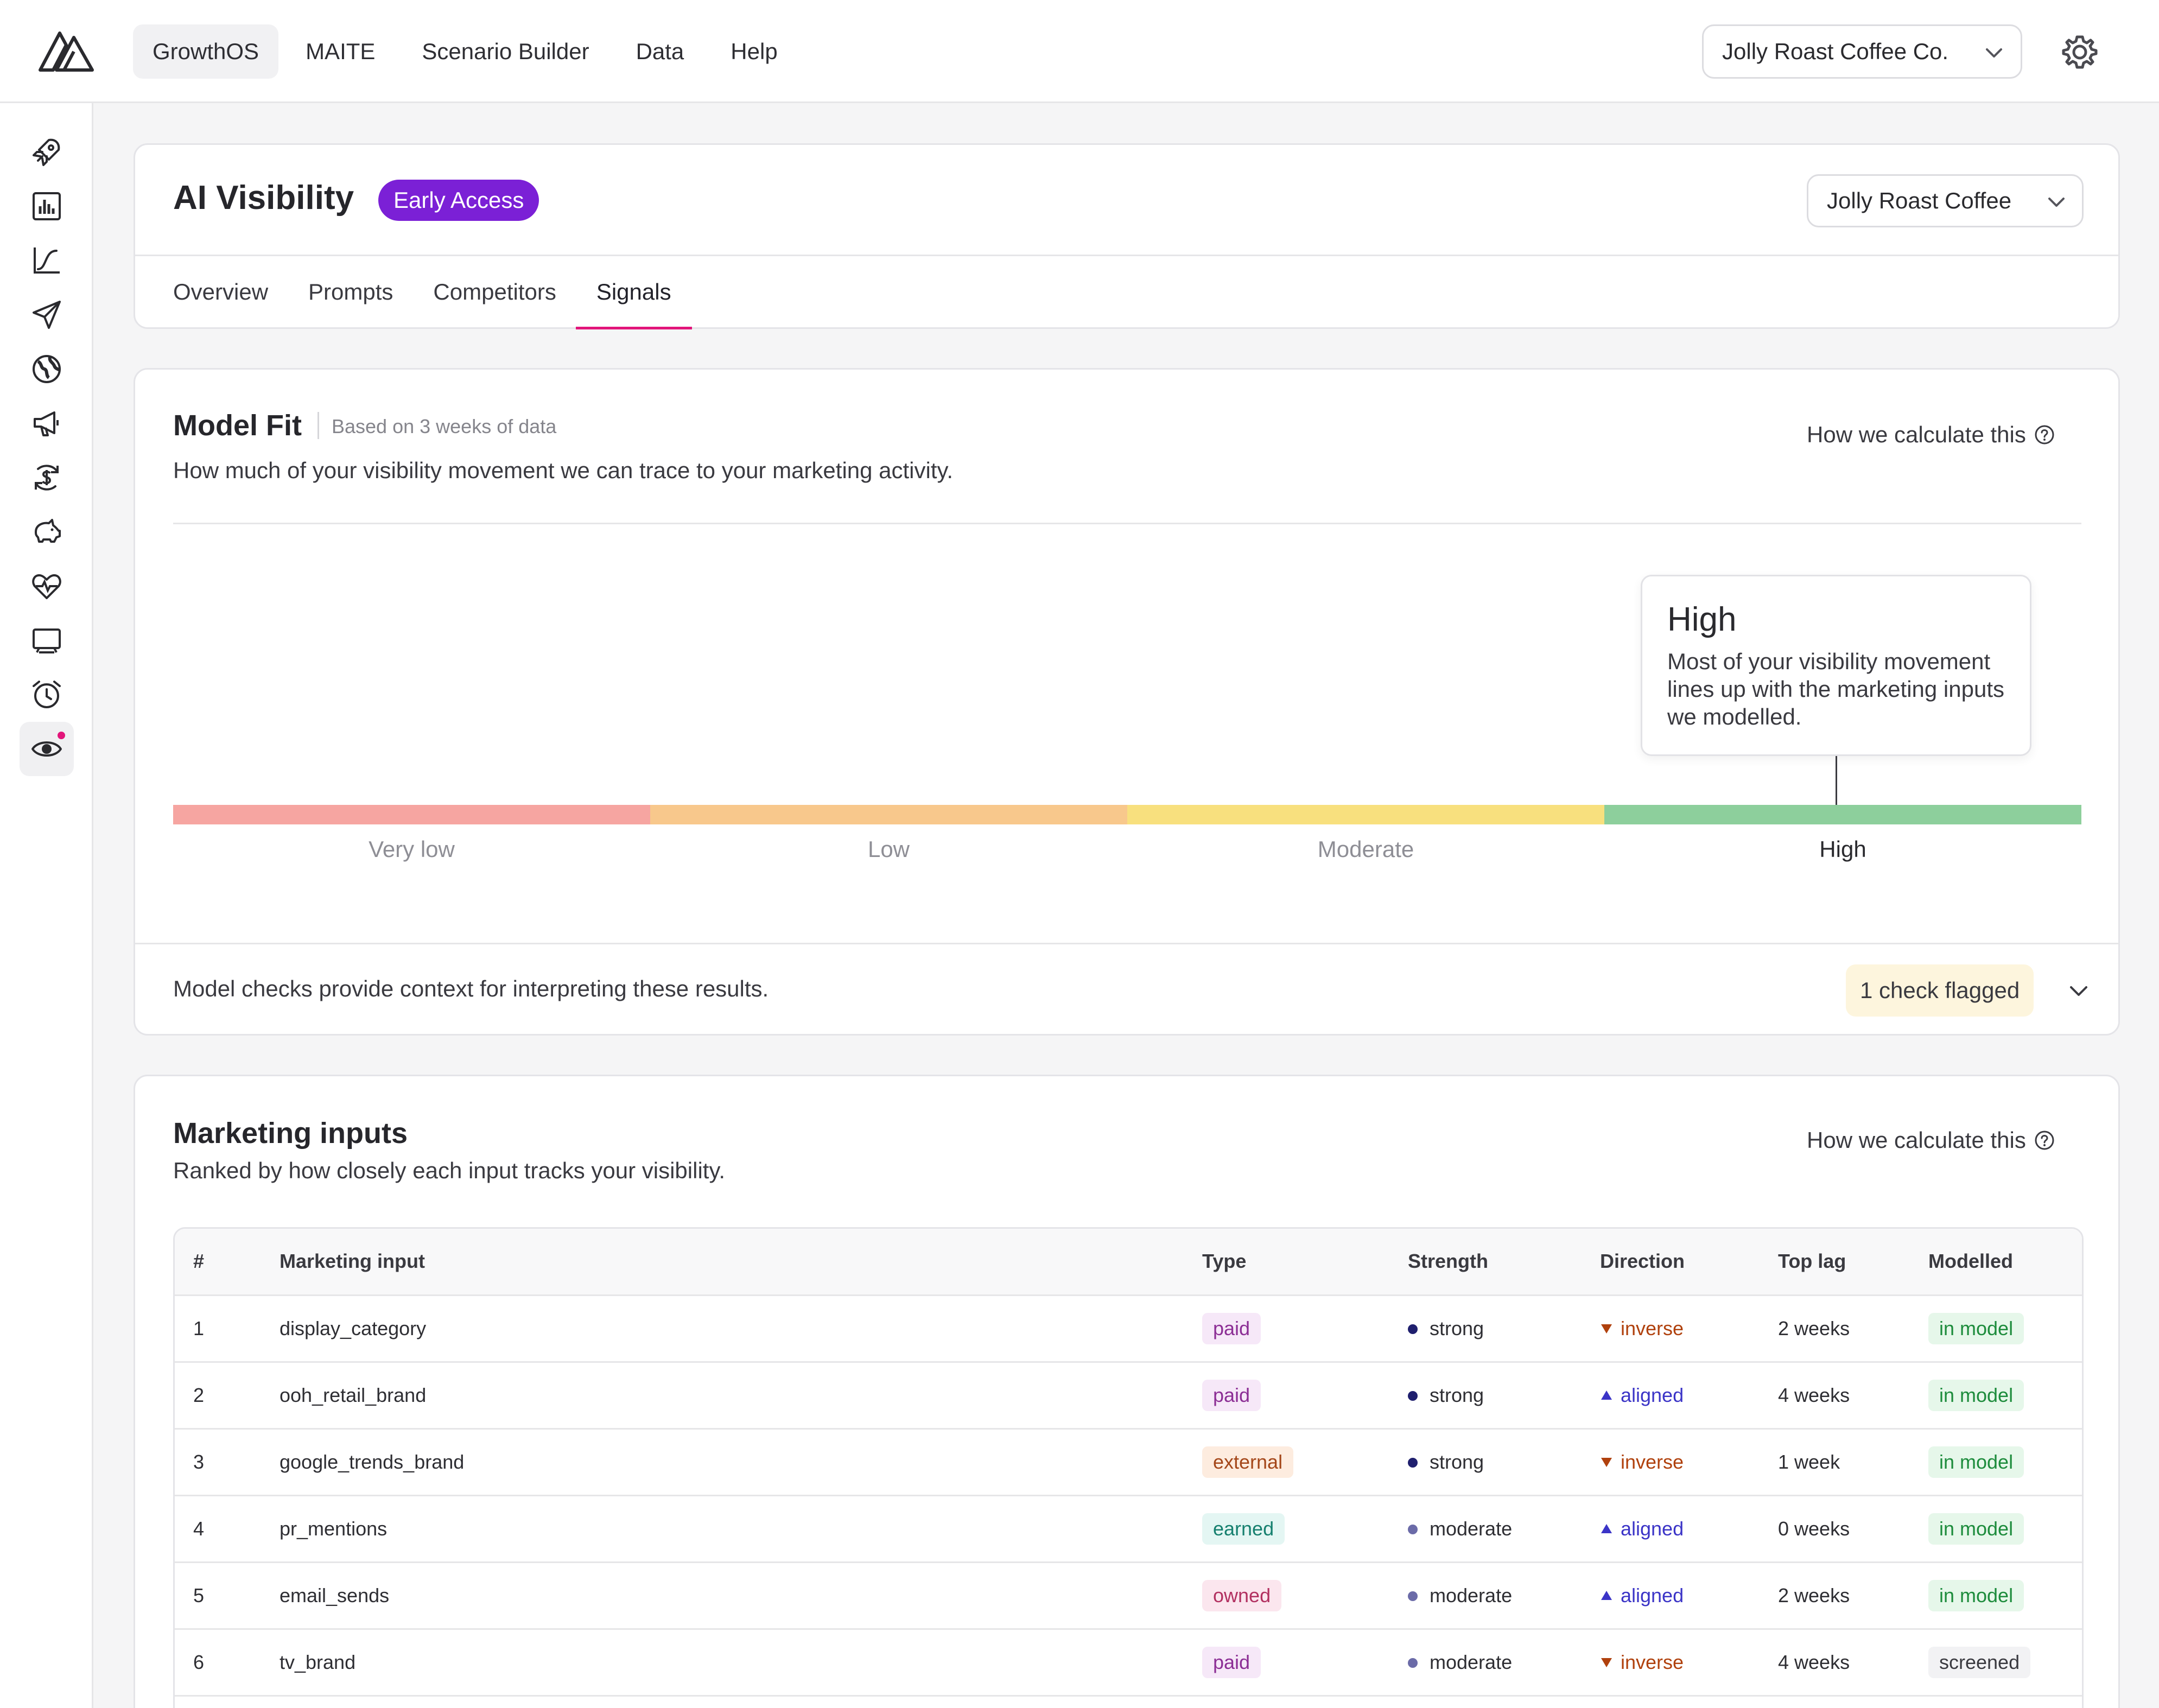 This screenshot has width=2159, height=1708. I want to click on bar-chart-icon, so click(47, 206).